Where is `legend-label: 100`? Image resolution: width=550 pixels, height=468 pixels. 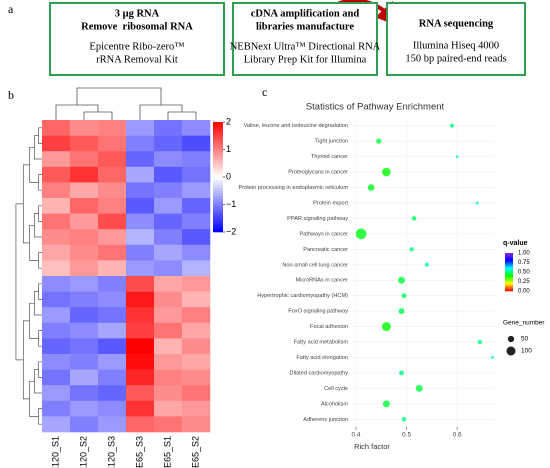
legend-label: 100 is located at coordinates (526, 351).